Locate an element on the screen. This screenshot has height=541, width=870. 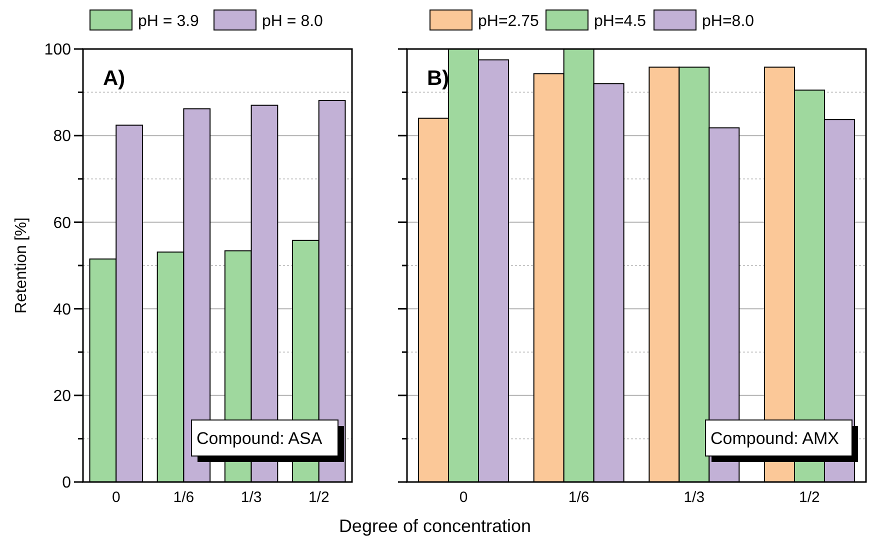
legend-label: pH=8.0 is located at coordinates (728, 21).